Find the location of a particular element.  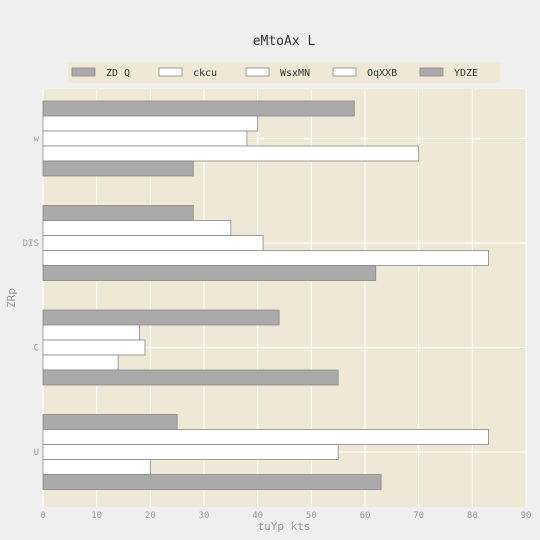

x-tick-label: 50 is located at coordinates (311, 516).